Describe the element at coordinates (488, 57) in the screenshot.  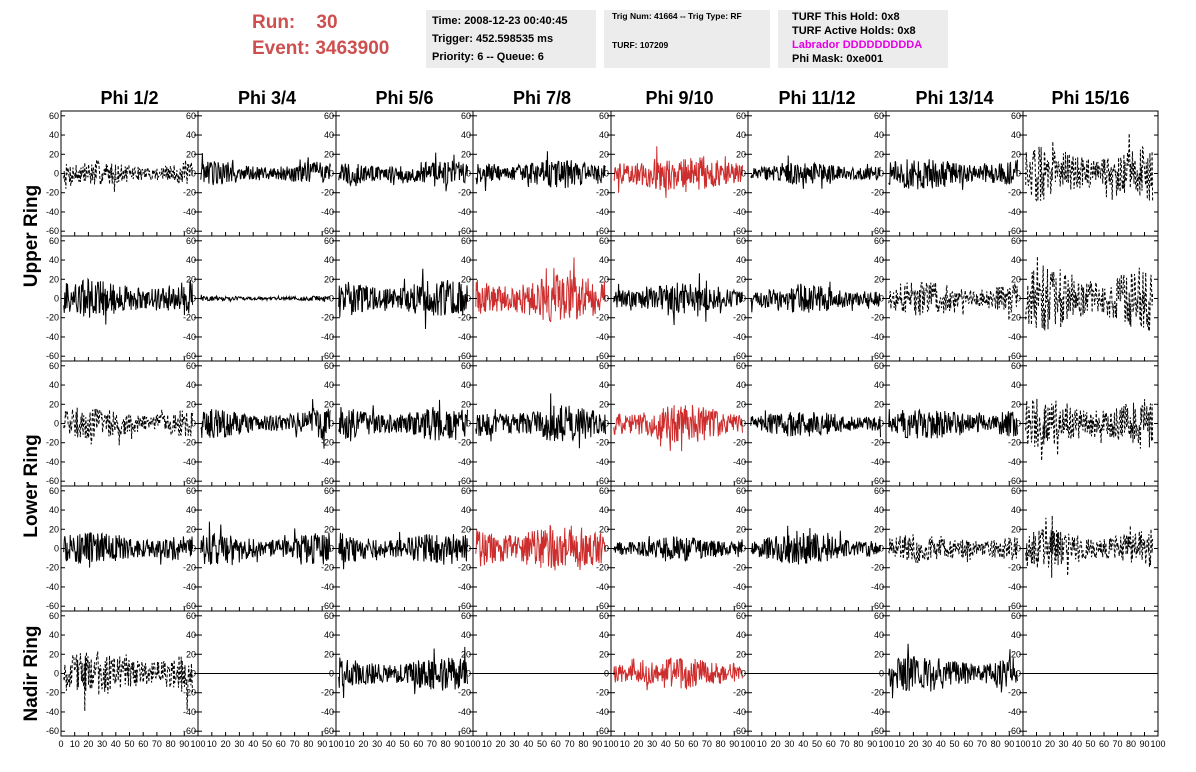
I see `priority-text: Priority: 6 -- Queue: 6` at that location.